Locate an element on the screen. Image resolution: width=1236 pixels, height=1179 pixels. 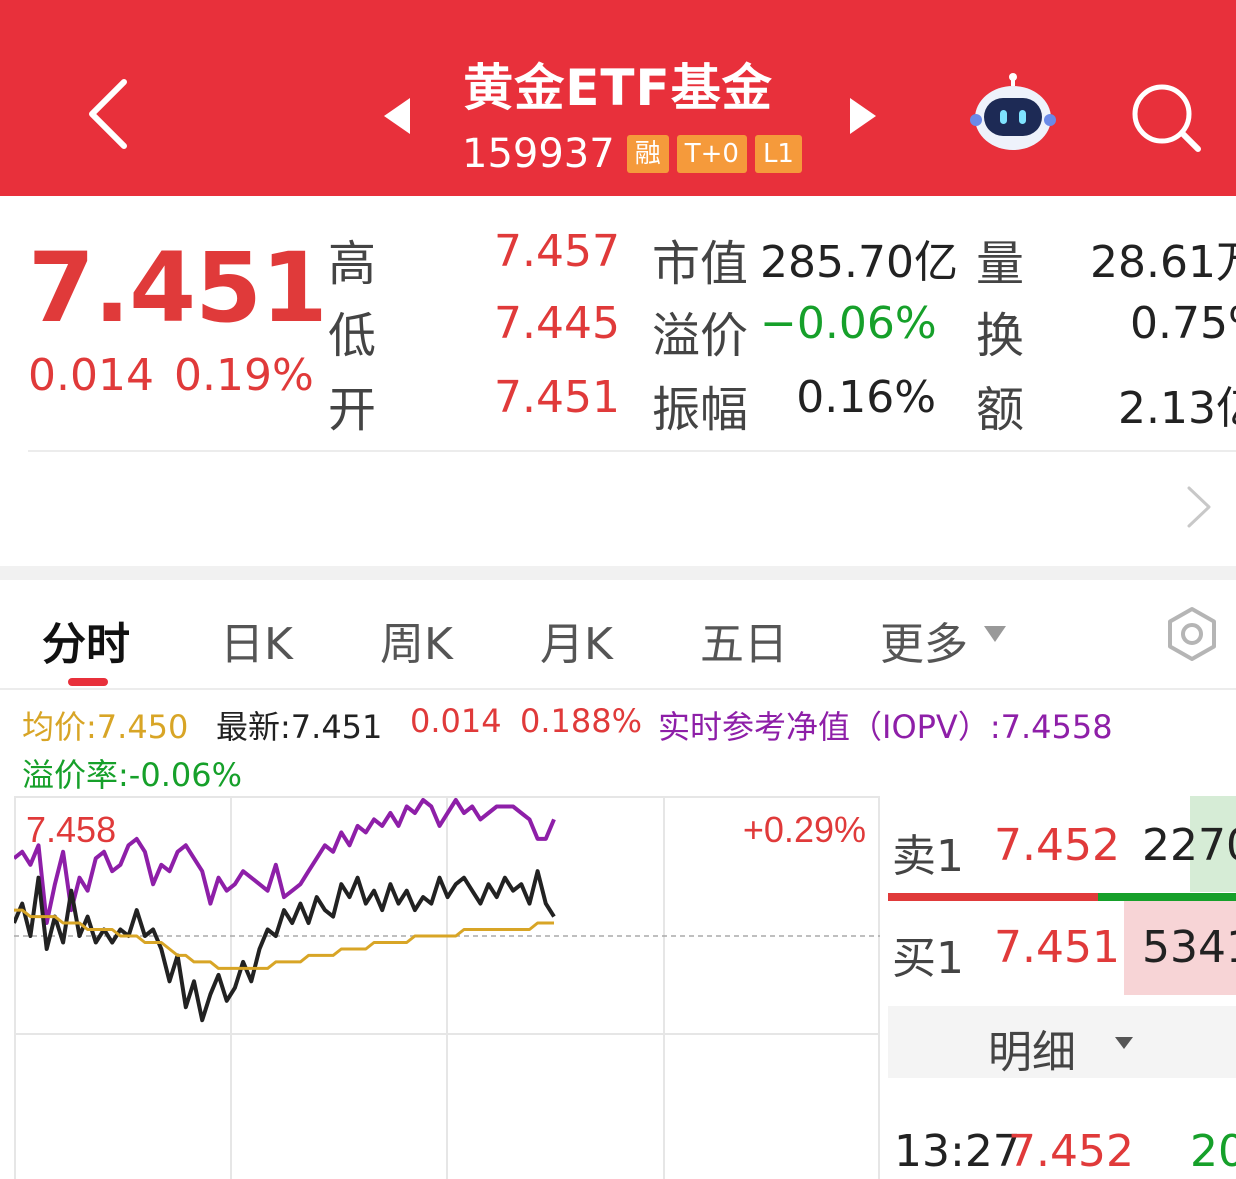
sell1-price: 7.452 is located at coordinates (1057, 845).